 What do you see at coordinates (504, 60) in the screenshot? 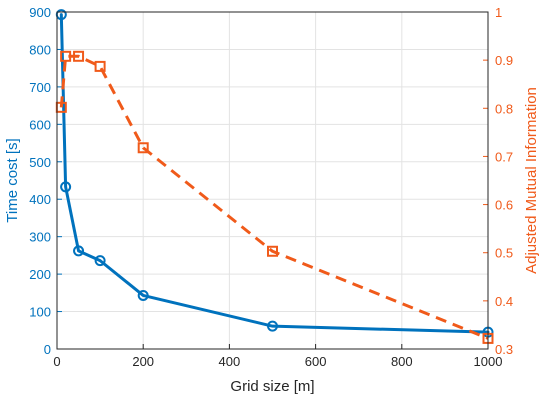
I see `right-tick-label: 0.9` at bounding box center [504, 60].